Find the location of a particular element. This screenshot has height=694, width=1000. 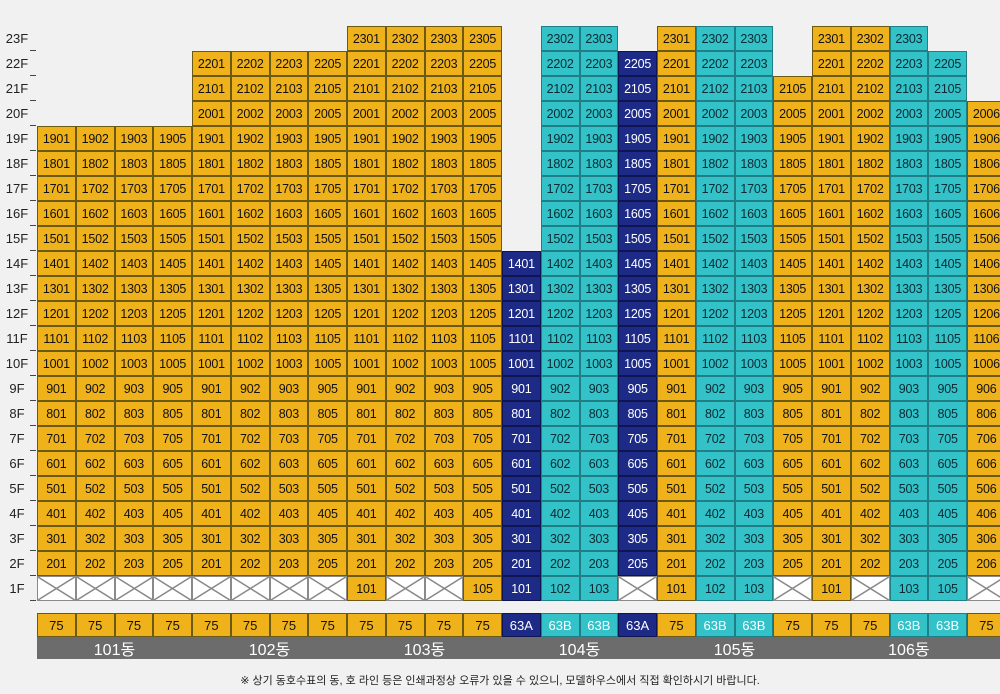

unit-cell: 402 is located at coordinates (250, 513).